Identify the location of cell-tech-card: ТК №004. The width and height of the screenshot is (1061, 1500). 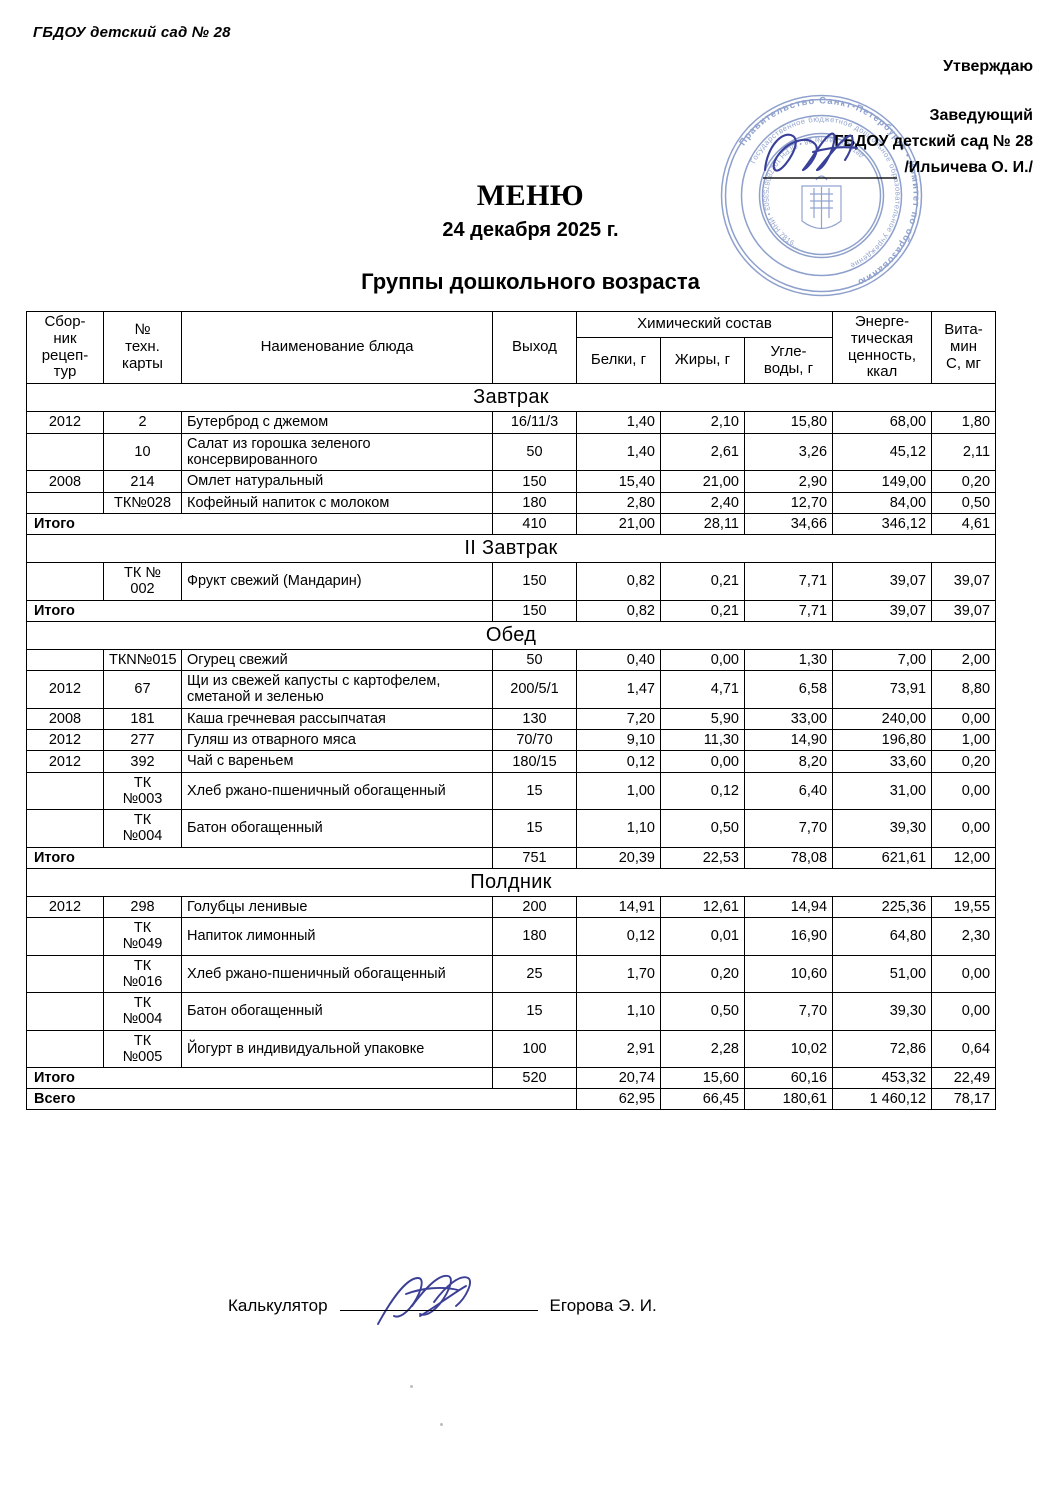
(142, 828).